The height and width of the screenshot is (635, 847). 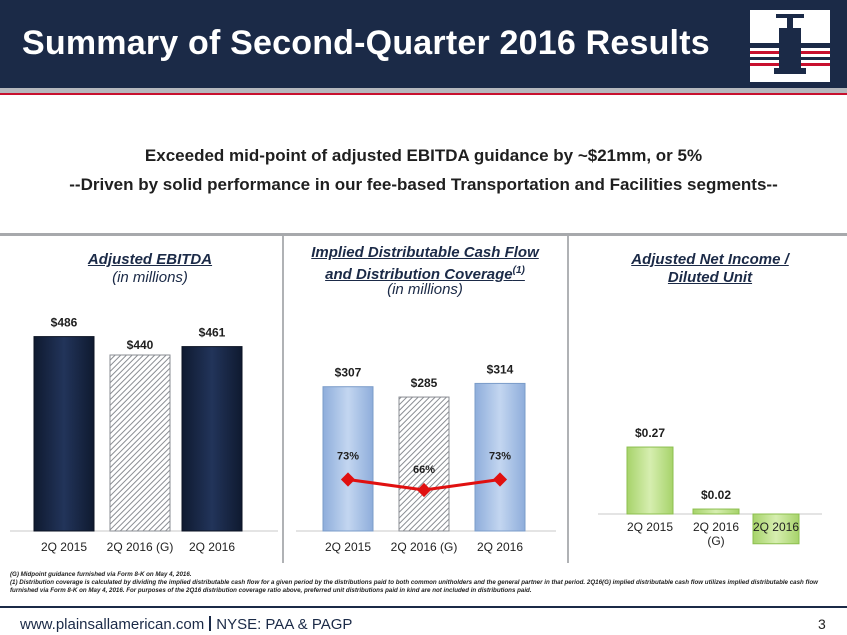 I want to click on page-title: Summary of Second-Quarter 2016 Results, so click(x=366, y=43).